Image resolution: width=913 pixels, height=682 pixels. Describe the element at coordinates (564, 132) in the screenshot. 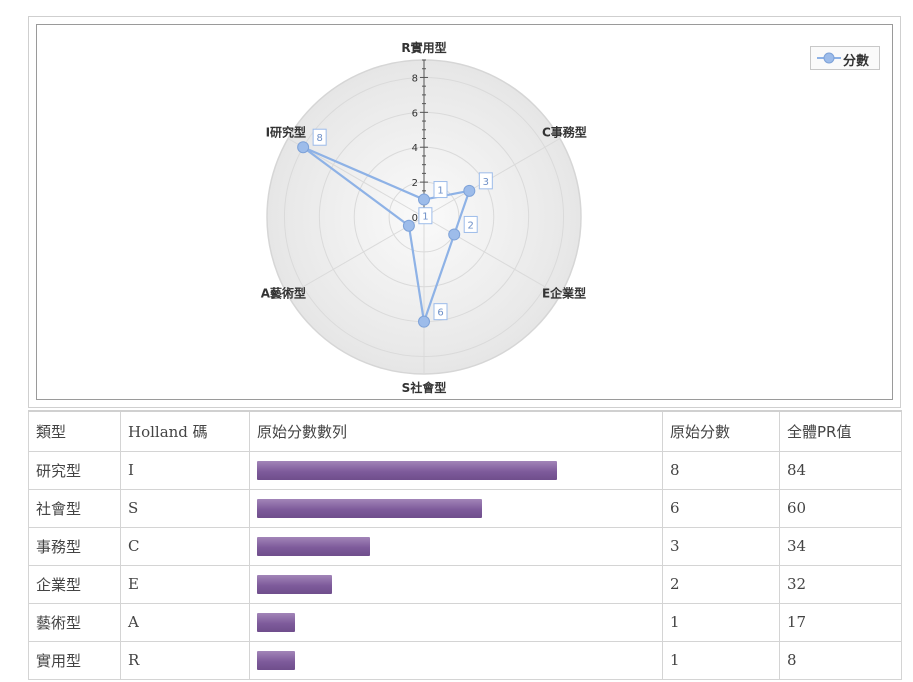

I see `axis-label-1: C事務型` at that location.